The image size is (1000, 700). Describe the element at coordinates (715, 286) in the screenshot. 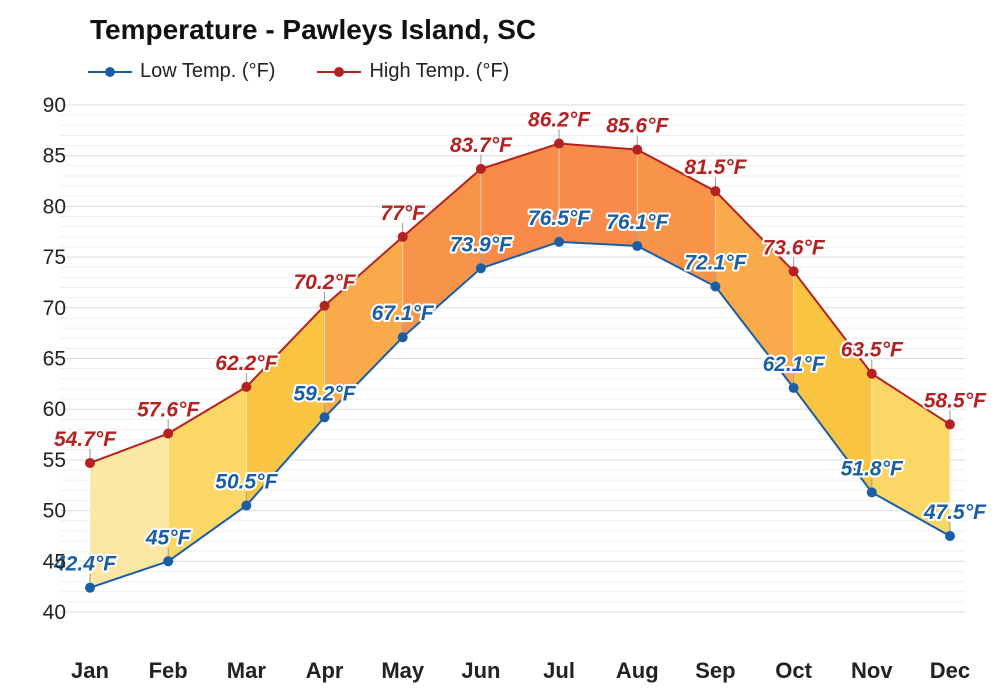

I see `low-temp-point-sep` at that location.